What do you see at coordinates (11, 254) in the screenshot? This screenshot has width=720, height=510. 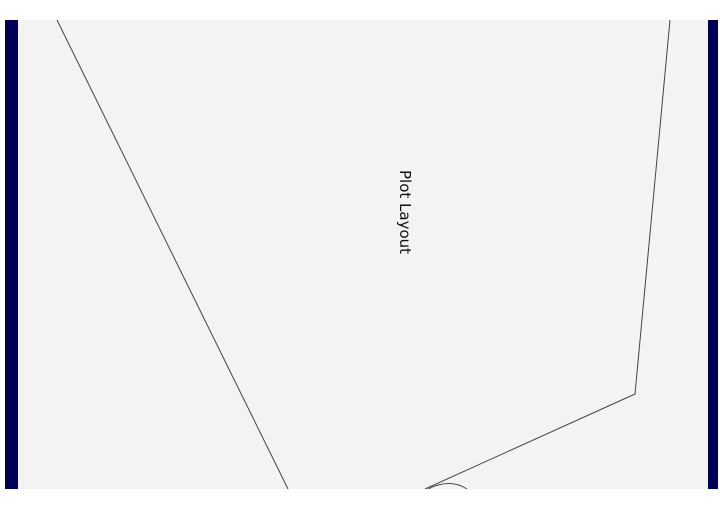 I see `left-border-bar` at bounding box center [11, 254].